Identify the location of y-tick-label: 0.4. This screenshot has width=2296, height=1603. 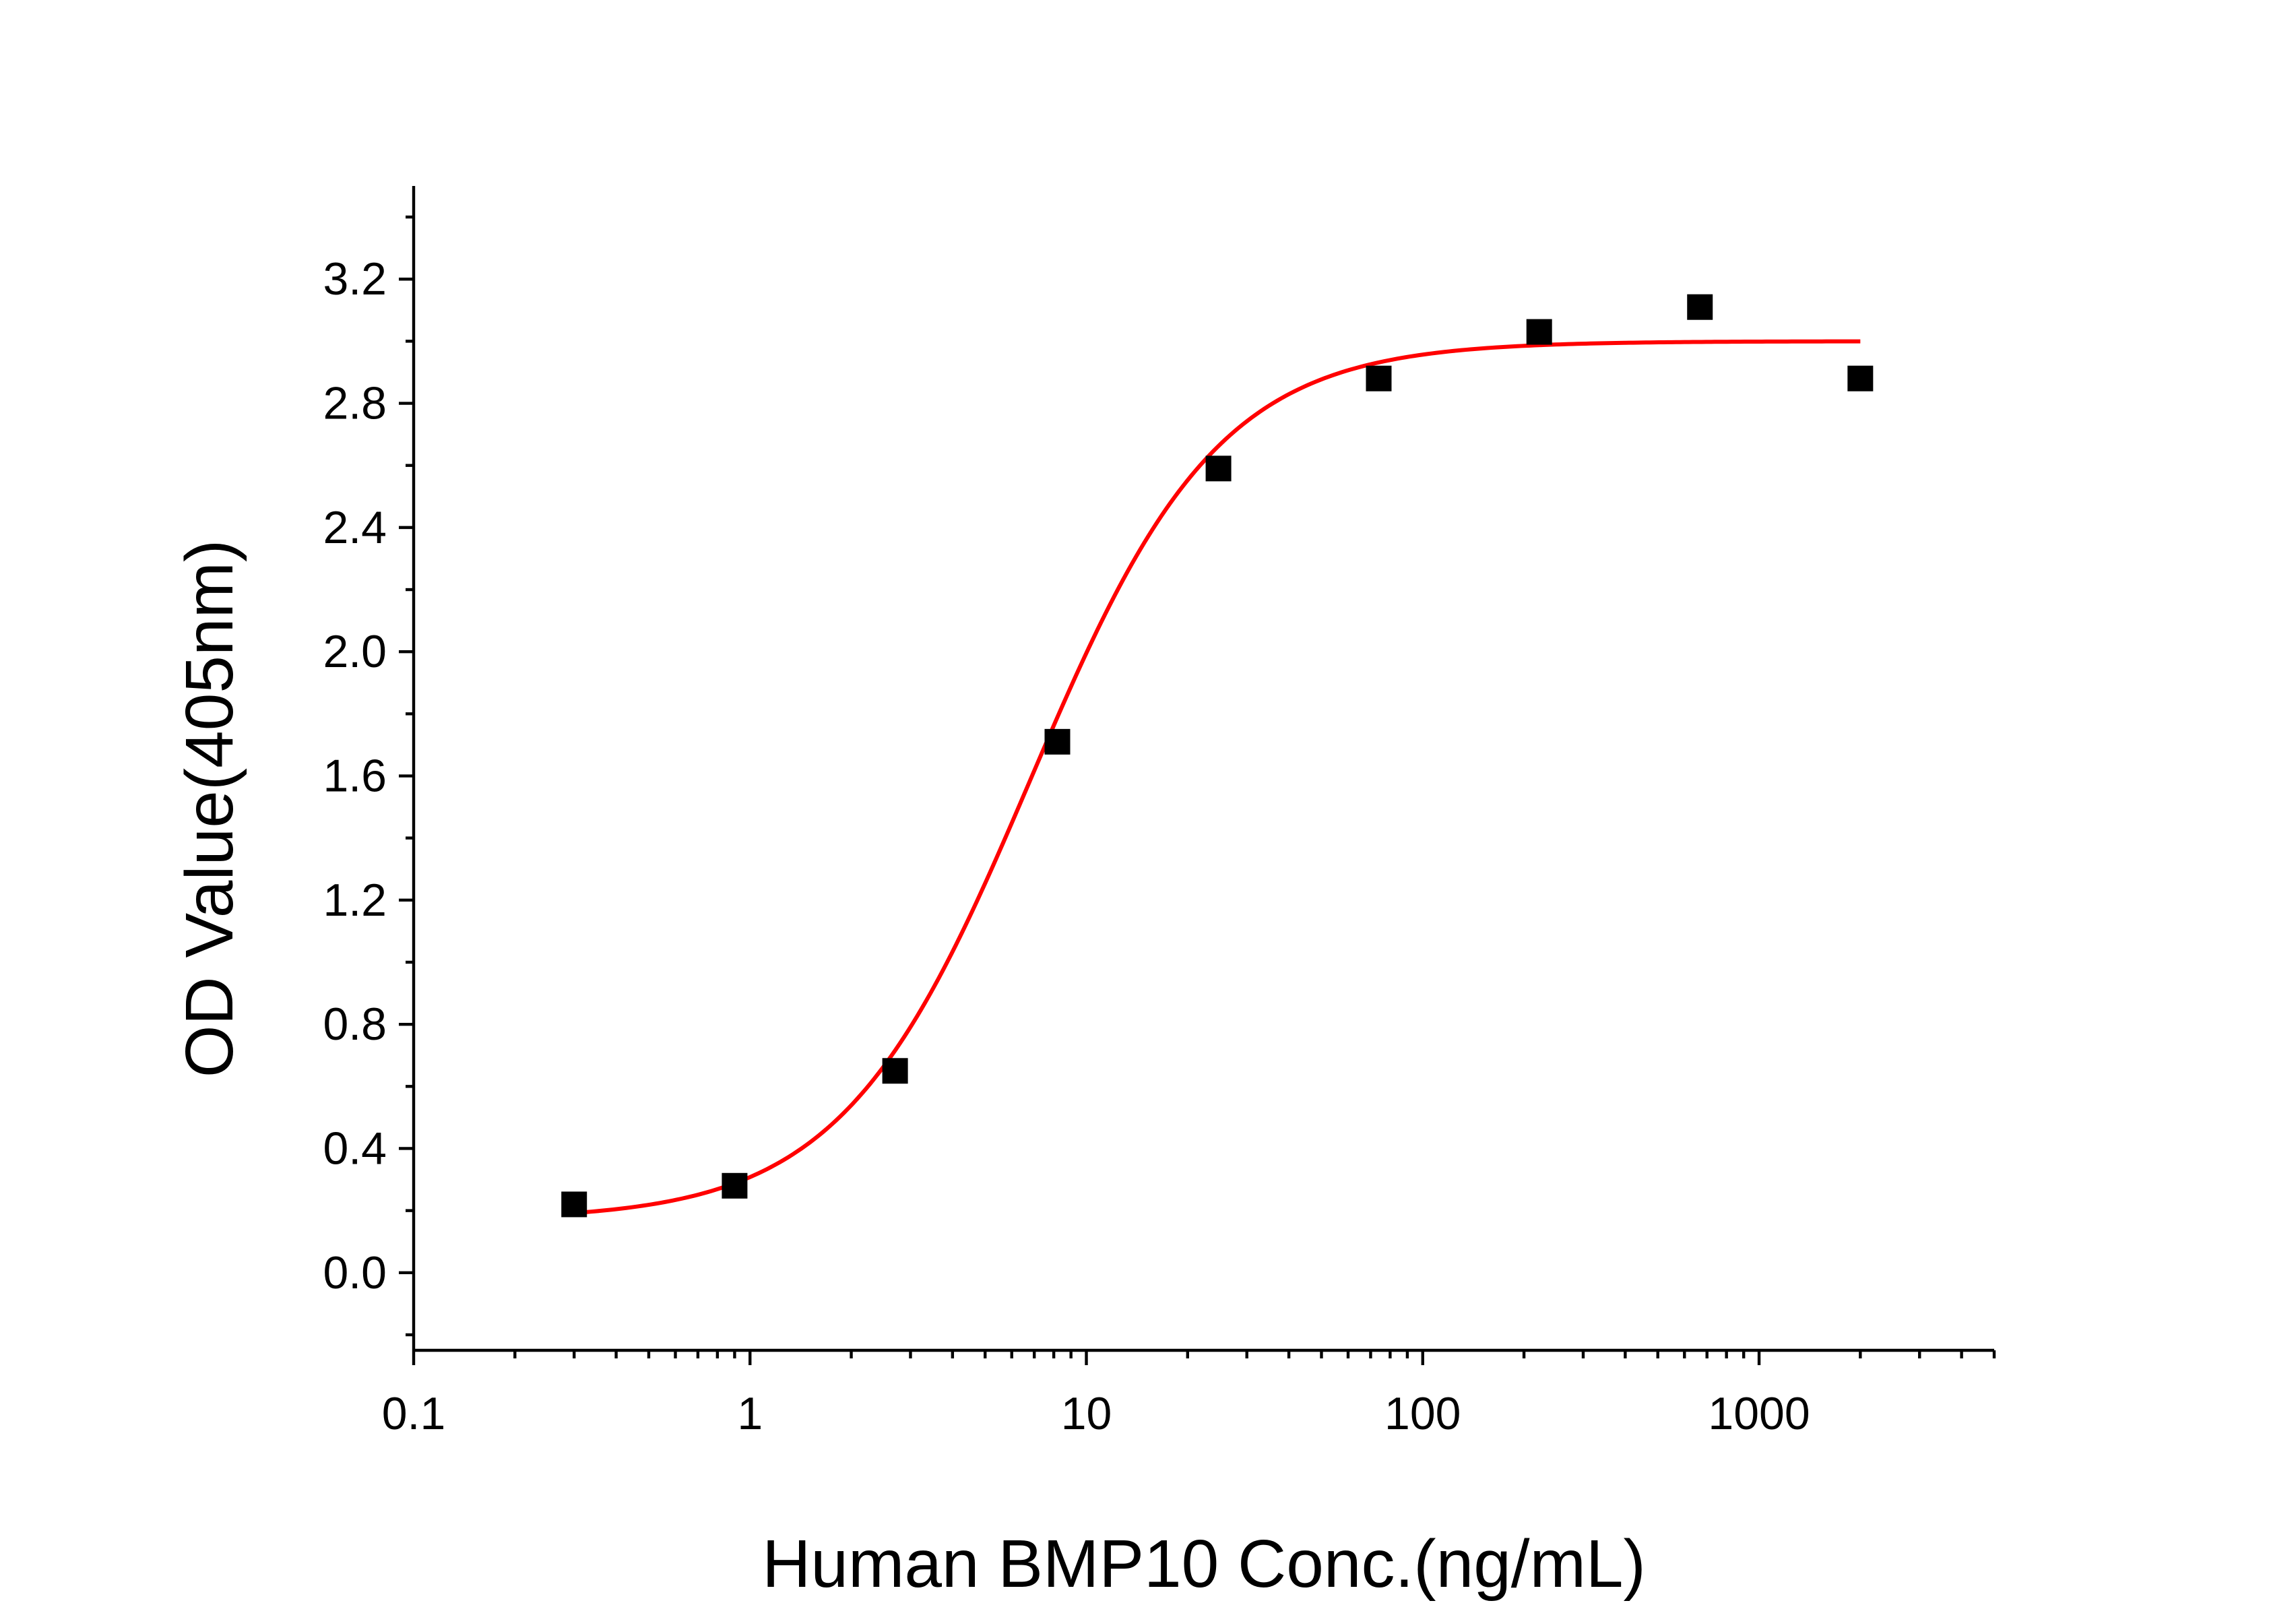
(355, 1148).